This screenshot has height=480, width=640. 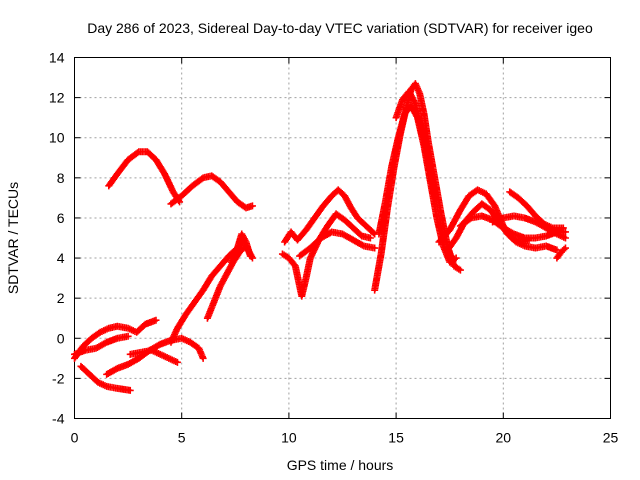 What do you see at coordinates (75, 438) in the screenshot?
I see `x-tick-label: 0` at bounding box center [75, 438].